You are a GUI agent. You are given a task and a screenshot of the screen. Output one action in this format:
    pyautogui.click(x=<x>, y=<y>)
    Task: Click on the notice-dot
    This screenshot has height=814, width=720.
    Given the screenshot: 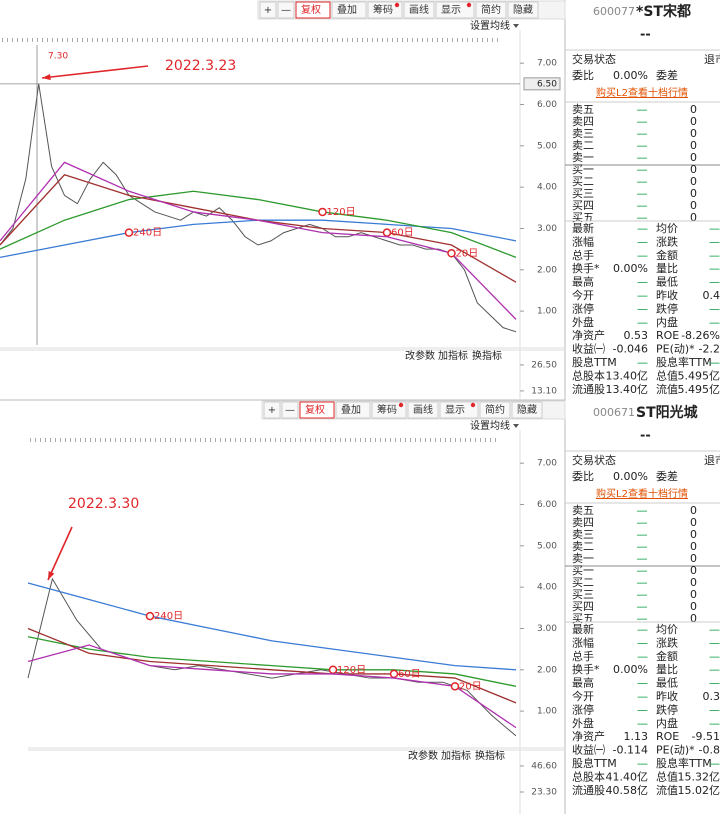 What is the action you would take?
    pyautogui.click(x=401, y=405)
    